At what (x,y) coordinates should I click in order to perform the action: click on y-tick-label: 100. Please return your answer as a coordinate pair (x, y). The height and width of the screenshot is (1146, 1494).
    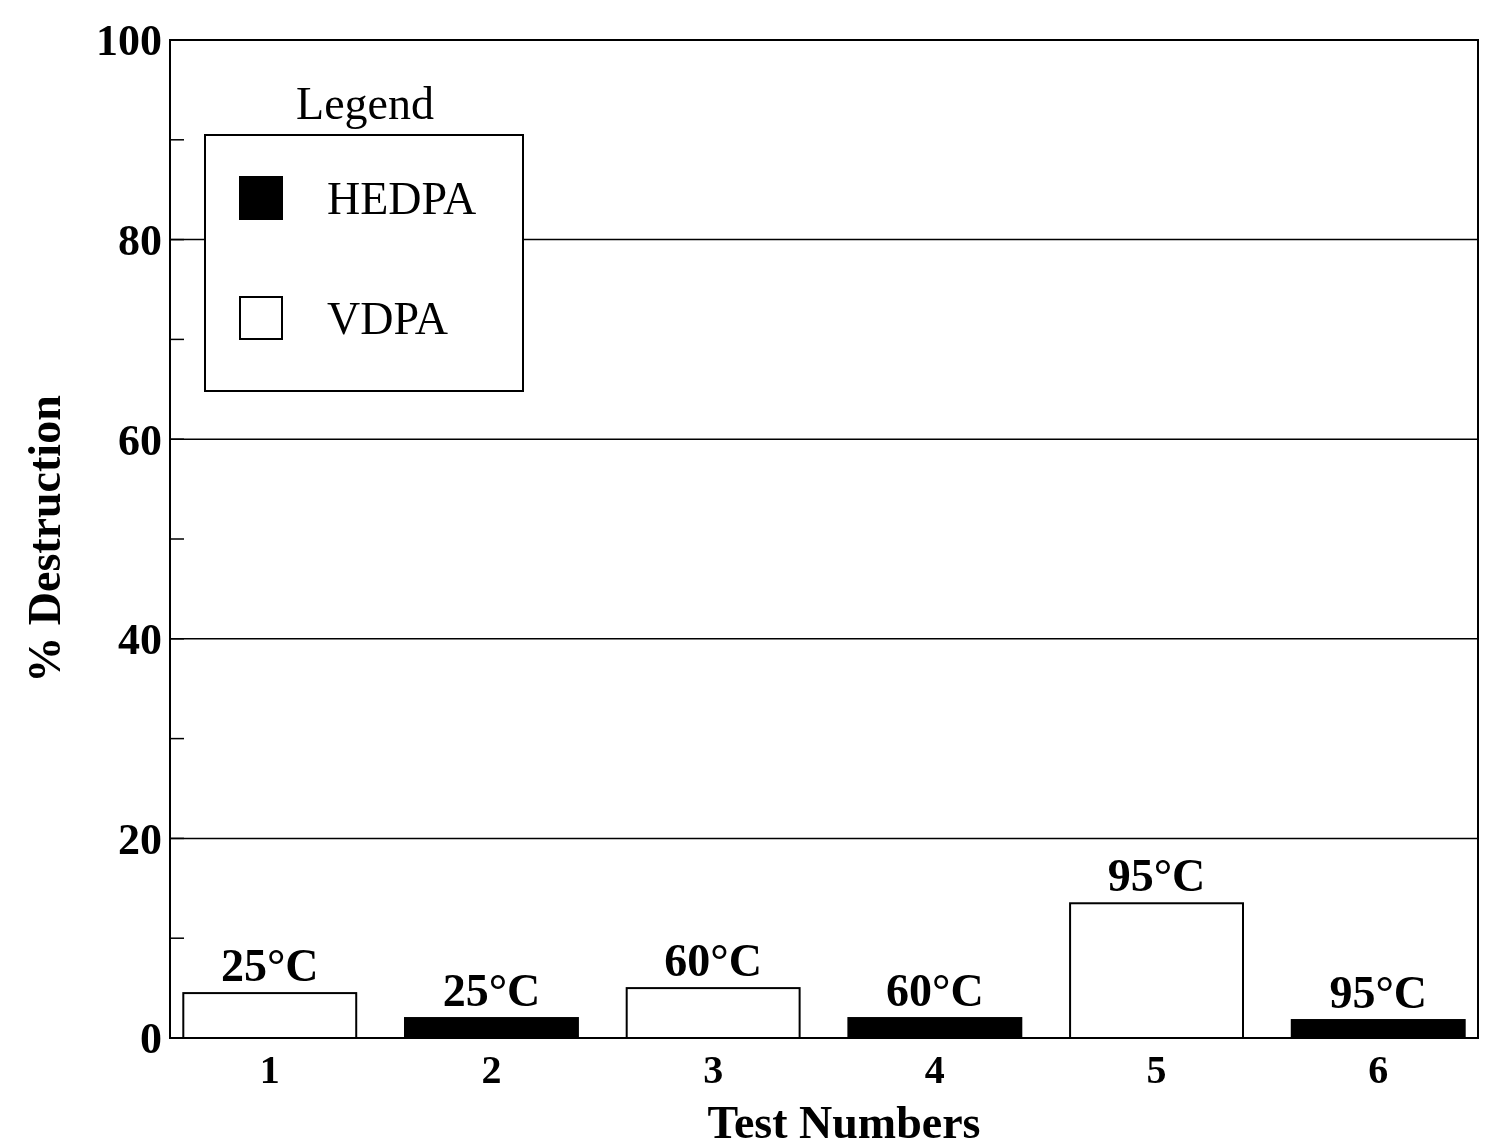
    Looking at the image, I should click on (129, 41).